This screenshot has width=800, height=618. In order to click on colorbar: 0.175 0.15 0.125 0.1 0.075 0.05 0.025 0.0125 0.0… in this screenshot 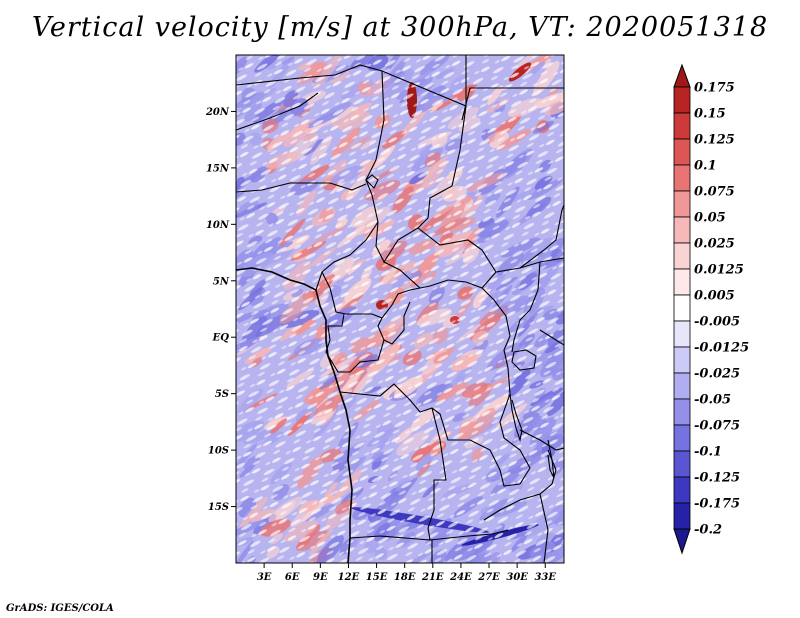, I will do `click(711, 309)`.